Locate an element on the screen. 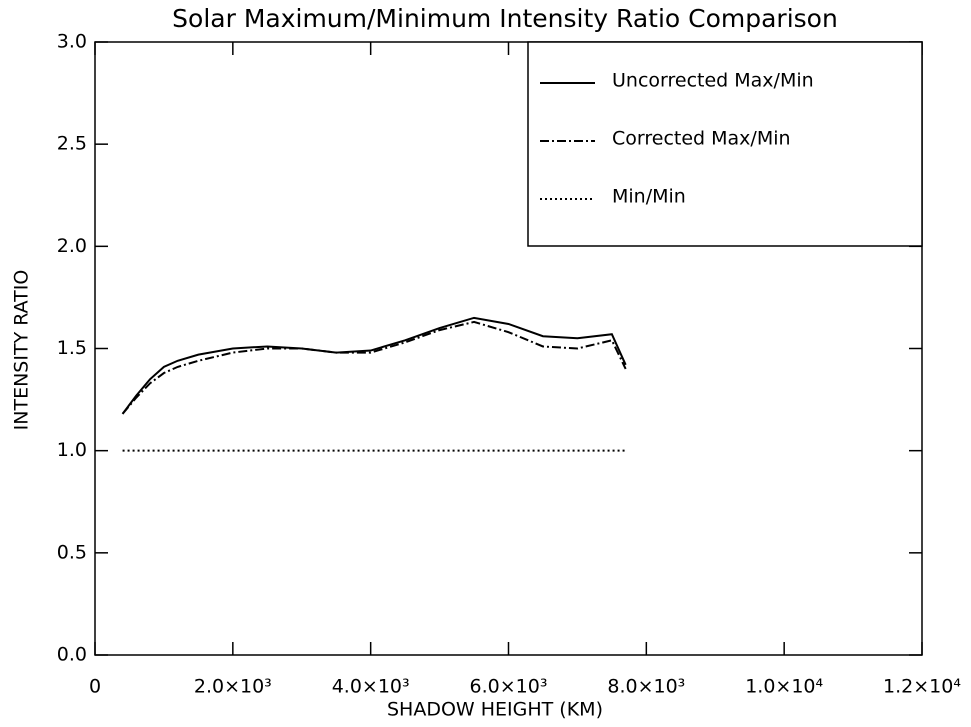 Image resolution: width=971 pixels, height=727 pixels. legend-label: Corrected Max/Min is located at coordinates (701, 139).